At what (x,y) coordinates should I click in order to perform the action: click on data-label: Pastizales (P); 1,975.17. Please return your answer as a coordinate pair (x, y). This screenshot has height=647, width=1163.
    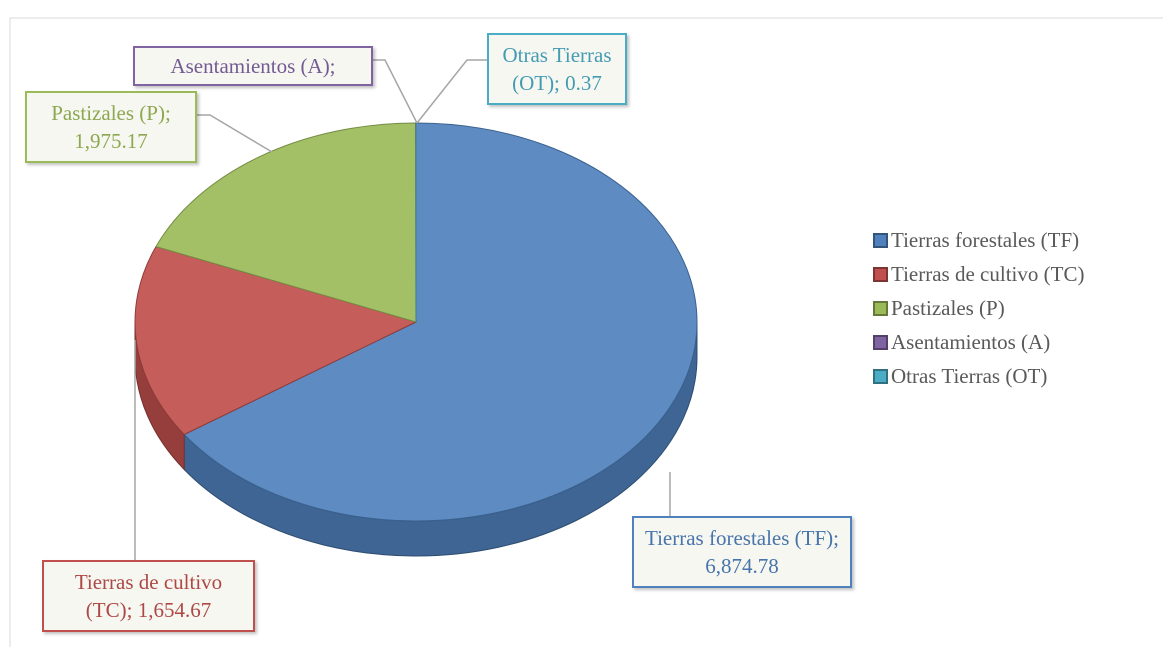
    Looking at the image, I should click on (111, 127).